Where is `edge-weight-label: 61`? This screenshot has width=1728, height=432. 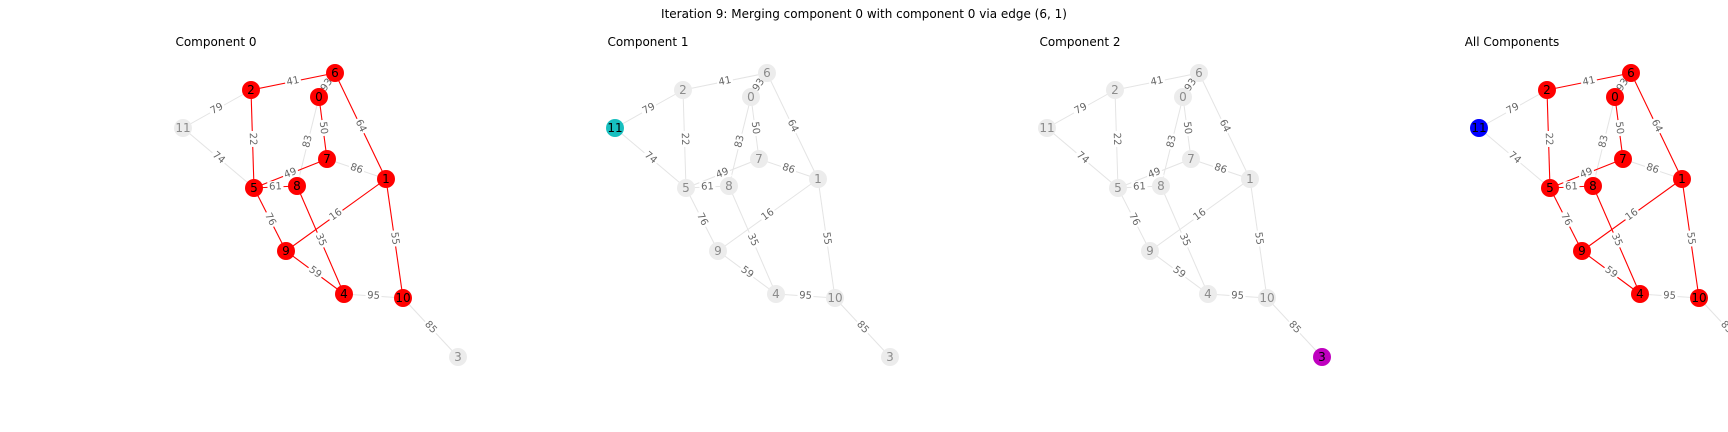 edge-weight-label: 61 is located at coordinates (1571, 187).